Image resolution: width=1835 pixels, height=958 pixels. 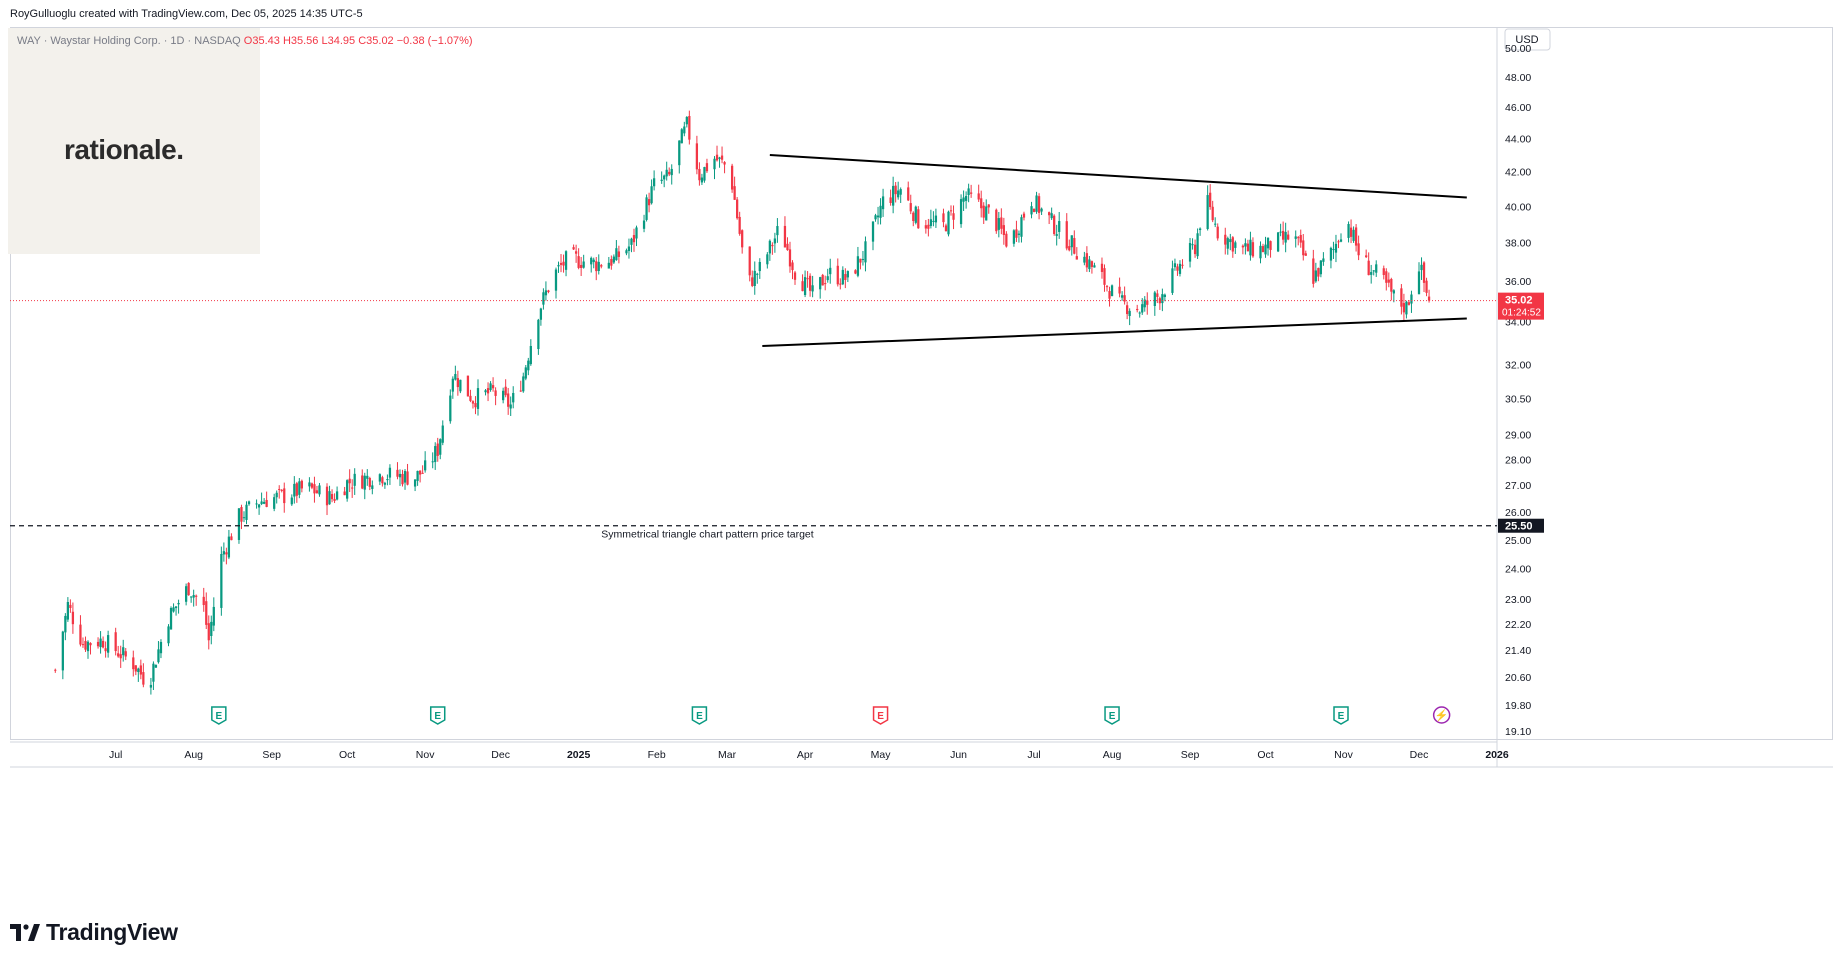 I want to click on price-tick-label: 40.00, so click(x=1518, y=207).